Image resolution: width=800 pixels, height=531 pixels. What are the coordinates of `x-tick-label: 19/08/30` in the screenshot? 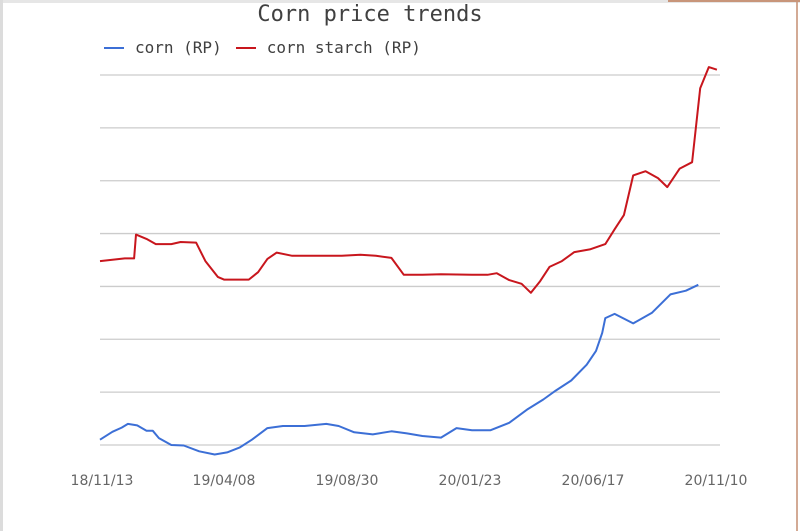 It's located at (347, 481).